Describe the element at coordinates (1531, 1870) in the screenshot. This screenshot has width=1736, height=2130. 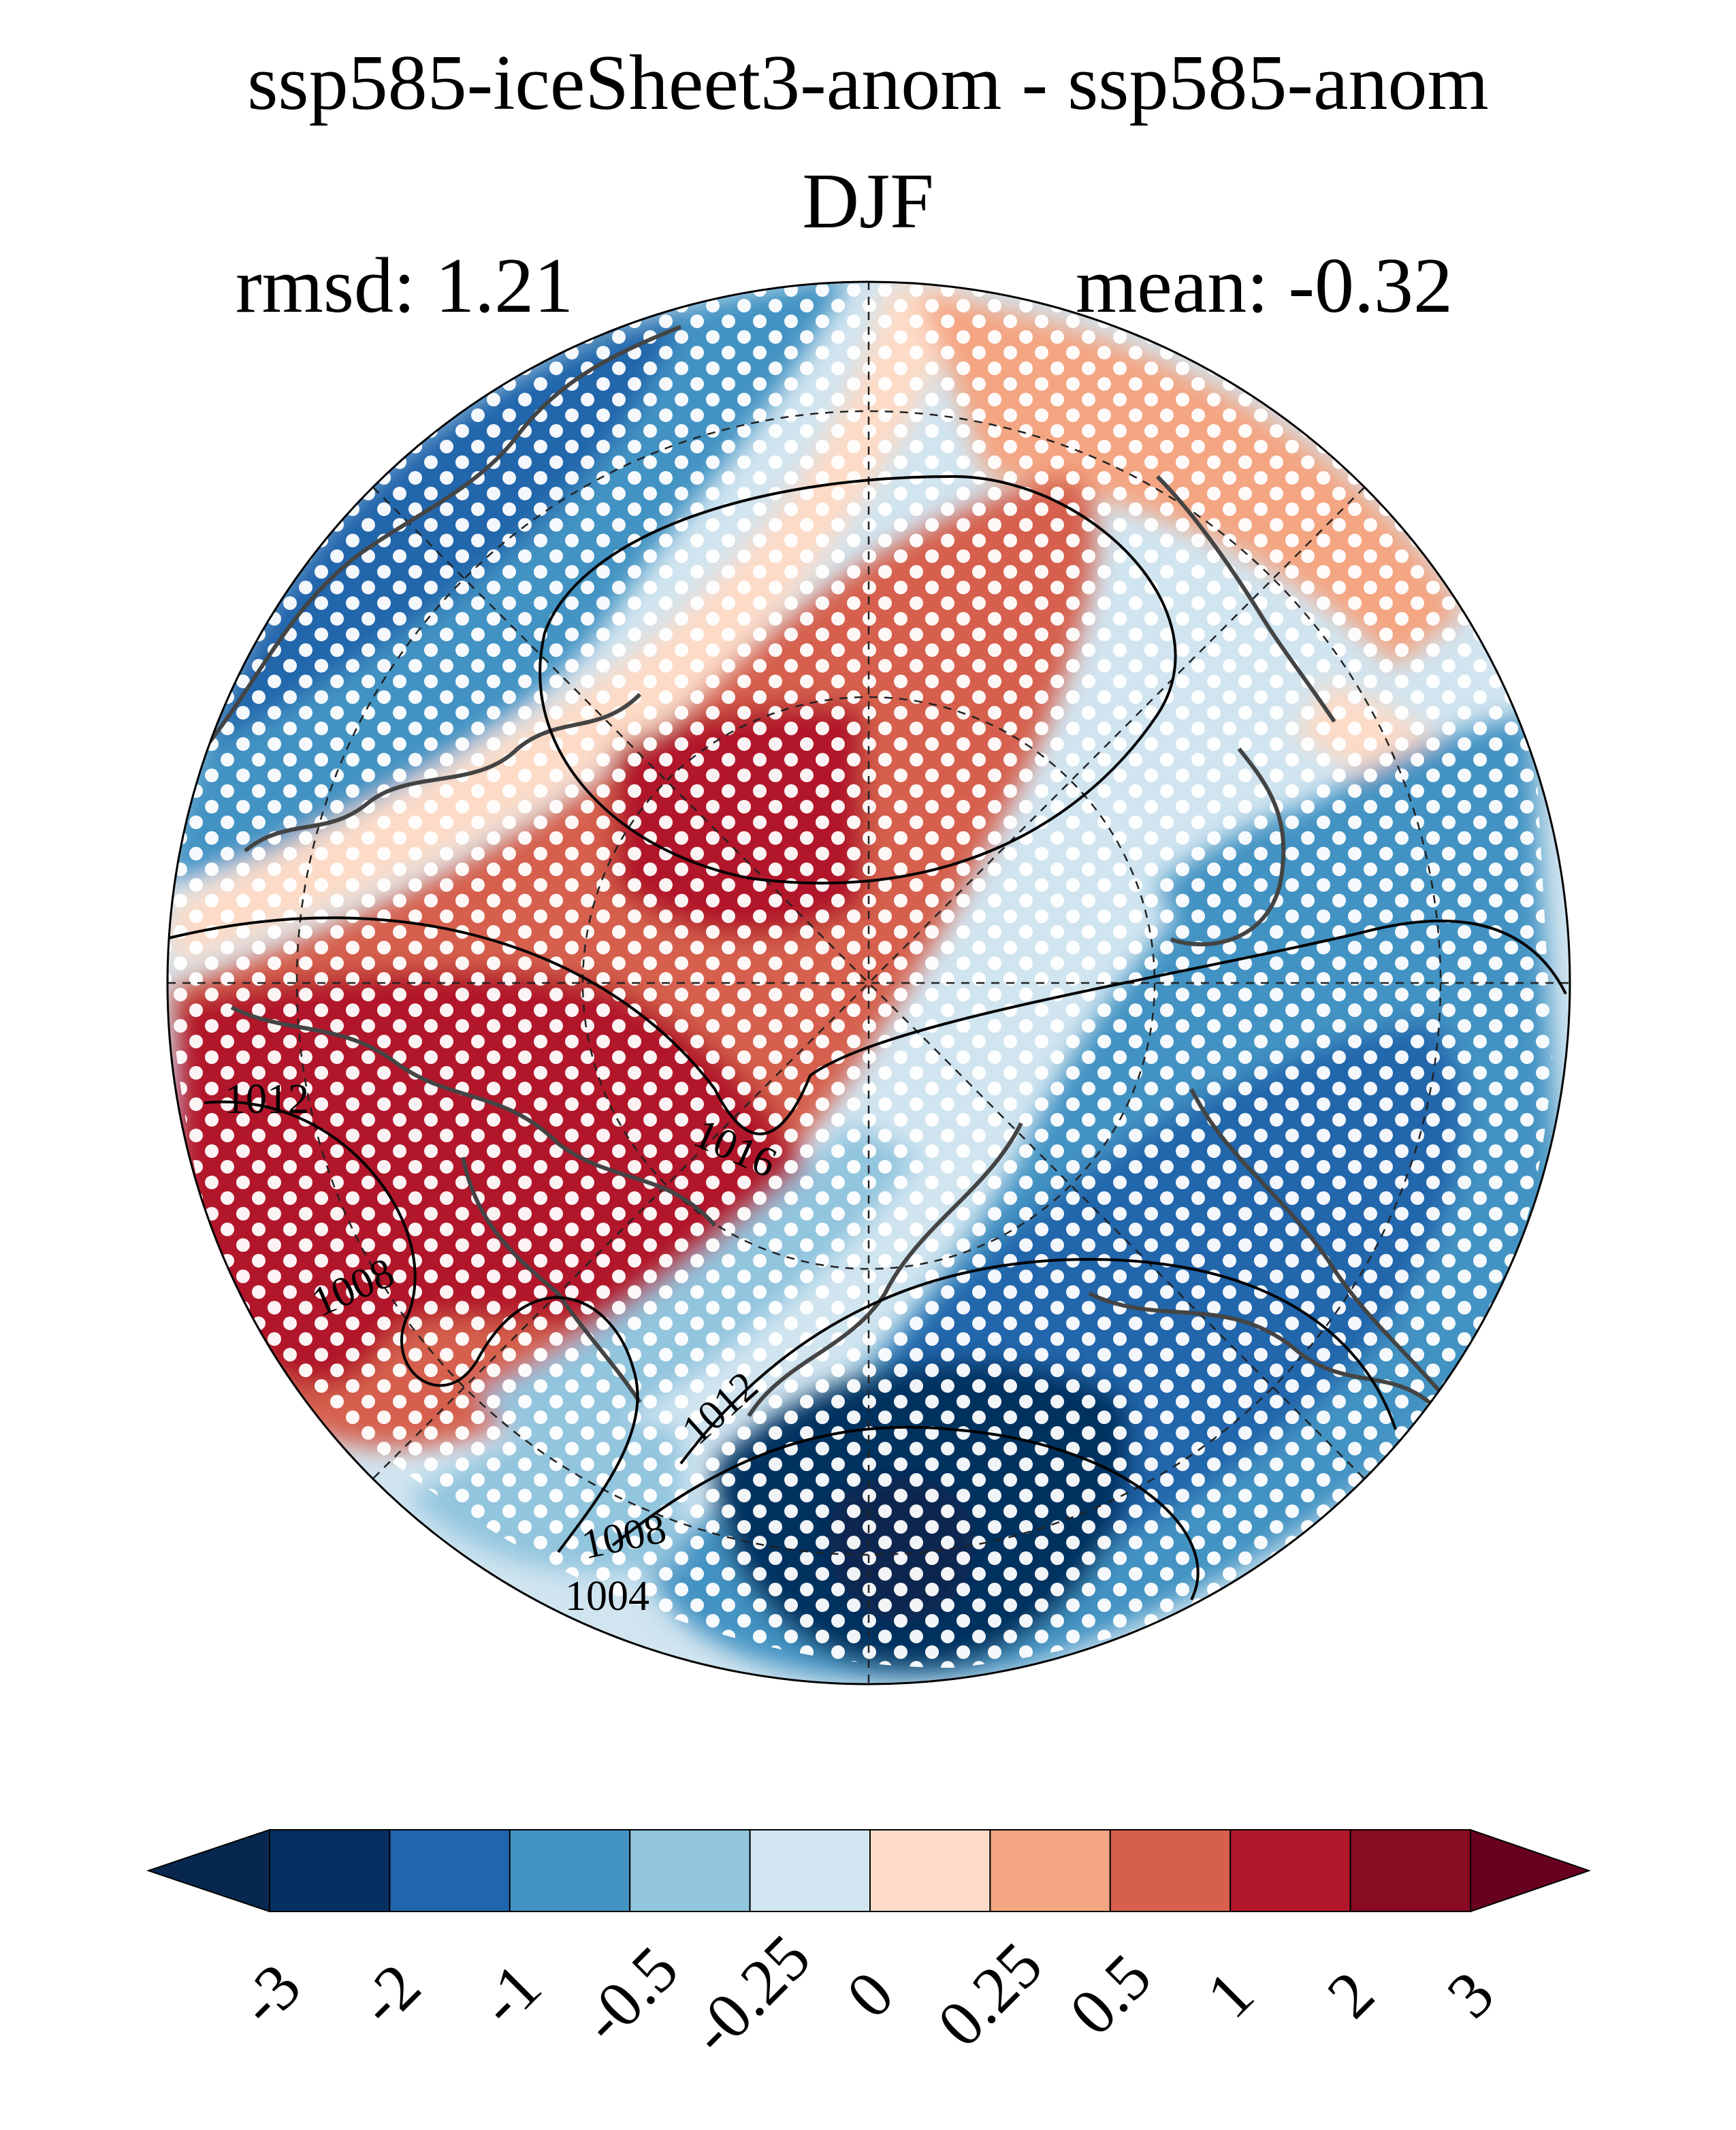
I see `colorbar-extend-max` at that location.